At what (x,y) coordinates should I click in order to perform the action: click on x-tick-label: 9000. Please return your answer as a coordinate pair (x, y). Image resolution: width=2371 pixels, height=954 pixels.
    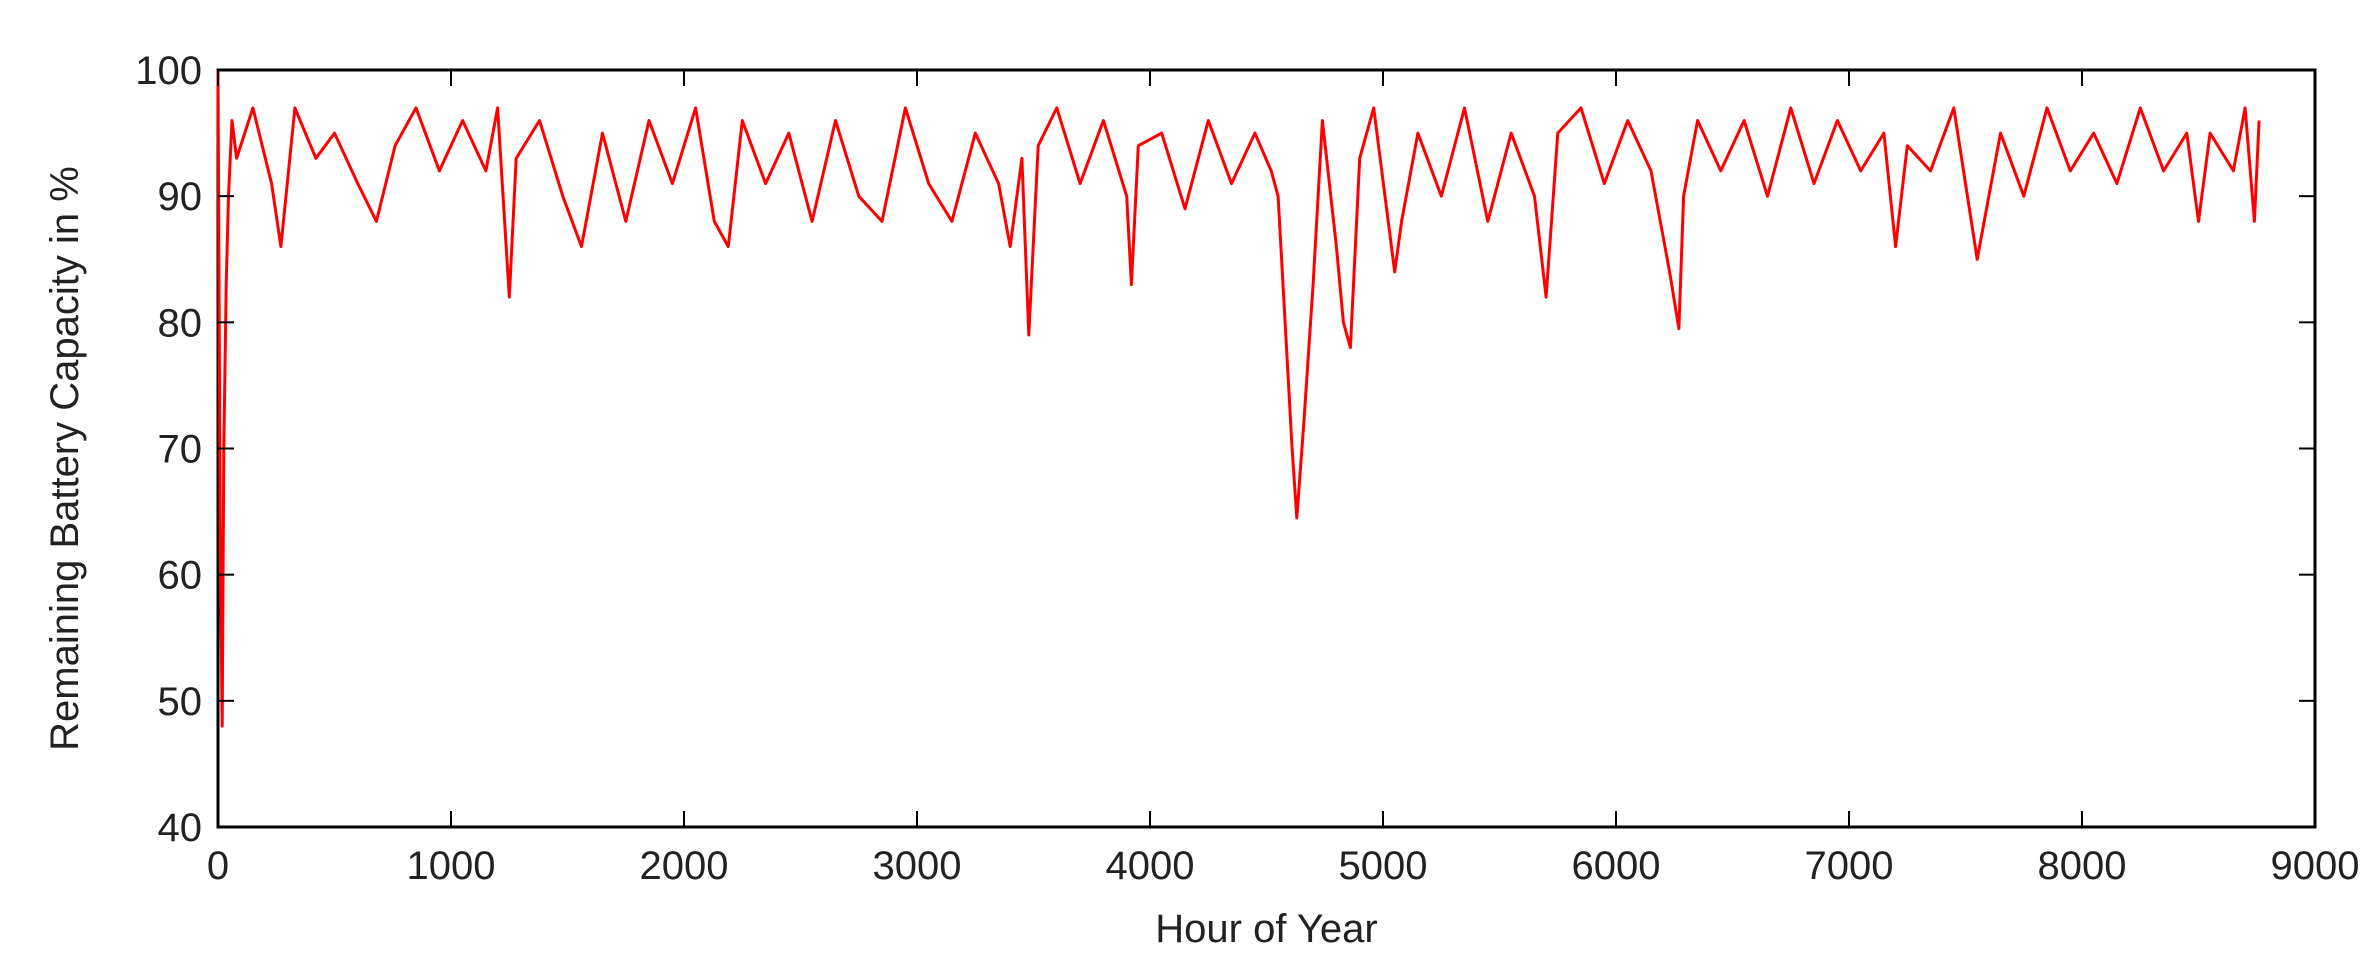
    Looking at the image, I should click on (2315, 866).